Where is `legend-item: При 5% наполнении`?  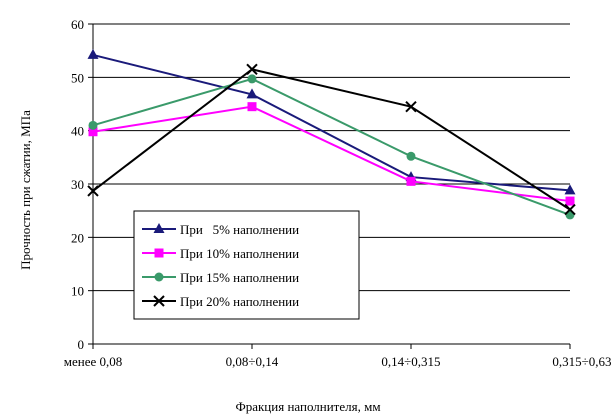
legend-item: При 5% наполнении is located at coordinates (220, 229).